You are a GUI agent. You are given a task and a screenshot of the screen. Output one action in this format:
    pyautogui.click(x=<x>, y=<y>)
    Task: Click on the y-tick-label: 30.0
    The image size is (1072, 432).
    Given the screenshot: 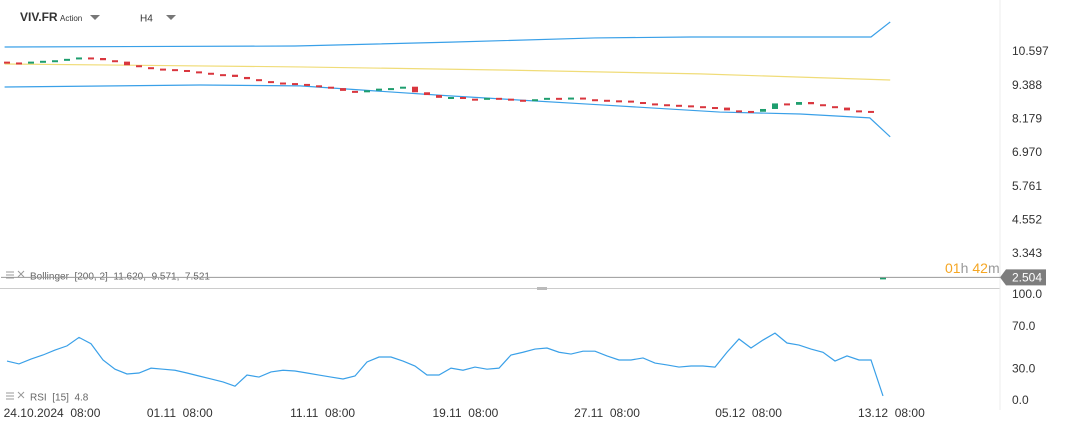 What is the action you would take?
    pyautogui.click(x=1024, y=368)
    